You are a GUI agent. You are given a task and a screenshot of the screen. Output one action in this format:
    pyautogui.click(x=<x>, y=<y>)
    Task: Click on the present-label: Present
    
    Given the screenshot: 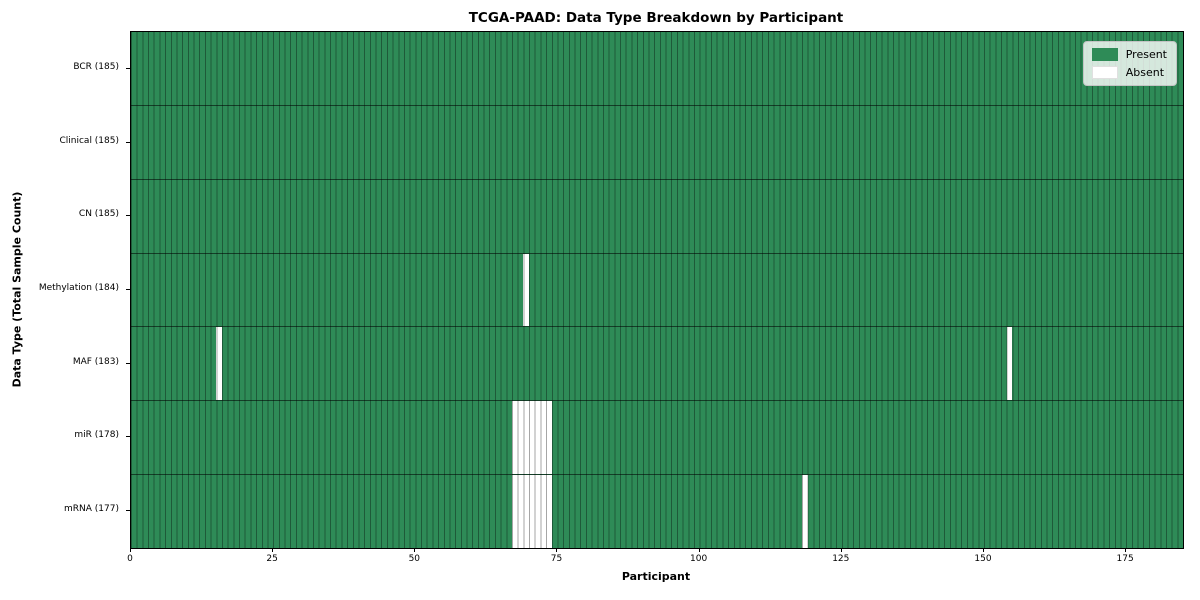 What is the action you would take?
    pyautogui.click(x=1146, y=54)
    